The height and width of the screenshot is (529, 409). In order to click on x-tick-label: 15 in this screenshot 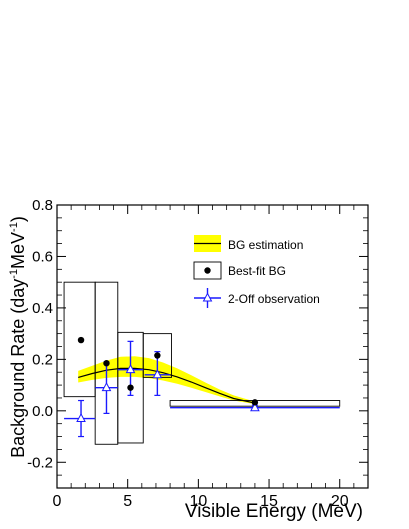, I will do `click(269, 501)`.